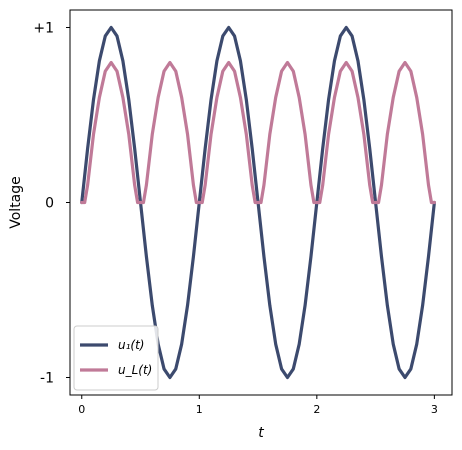  Describe the element at coordinates (135, 370) in the screenshot. I see `legend-label: u_L(t)` at that location.